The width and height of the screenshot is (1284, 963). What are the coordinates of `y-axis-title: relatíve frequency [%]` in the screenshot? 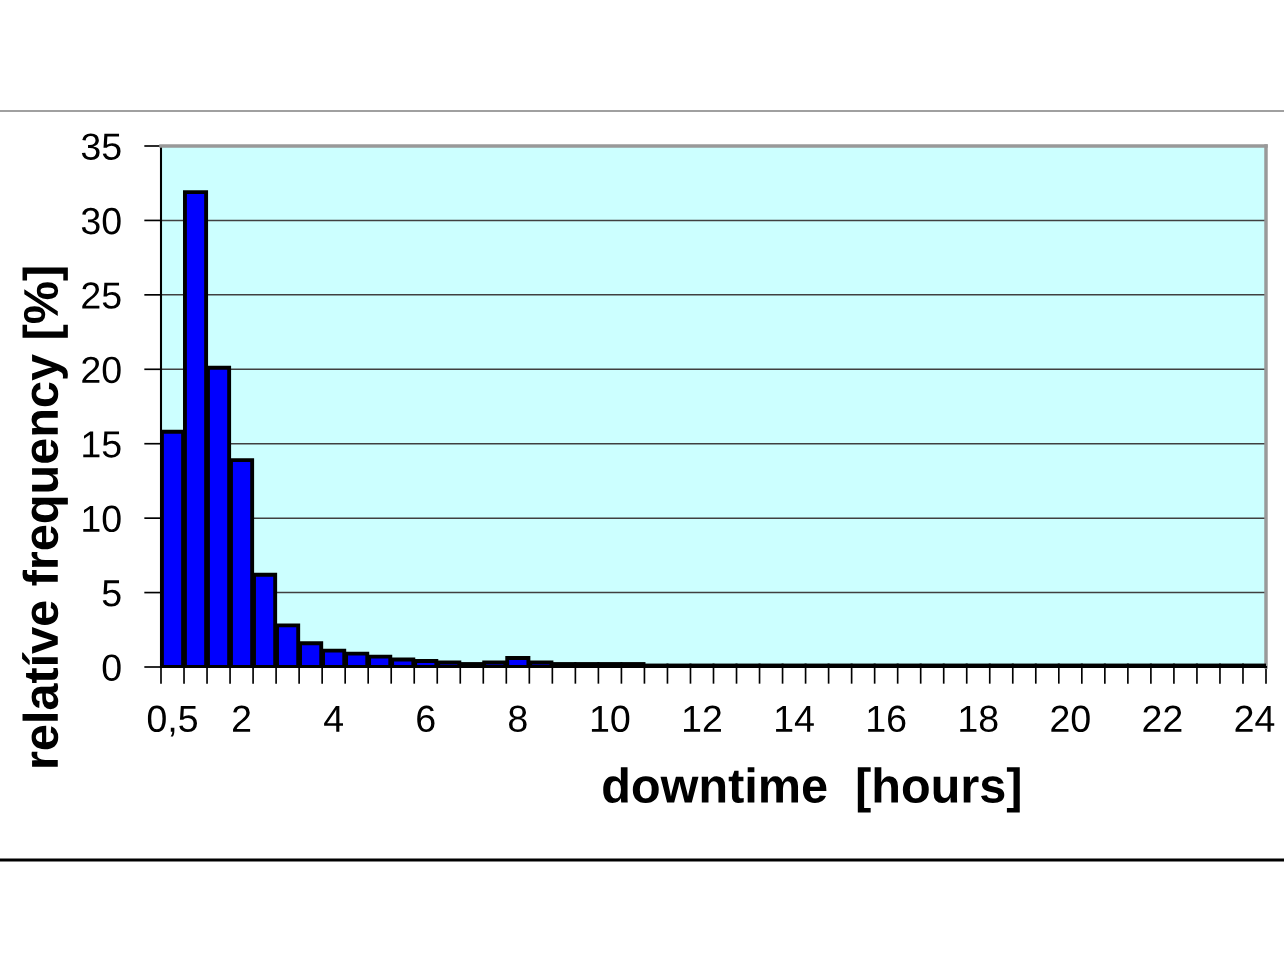 It's located at (45, 517).